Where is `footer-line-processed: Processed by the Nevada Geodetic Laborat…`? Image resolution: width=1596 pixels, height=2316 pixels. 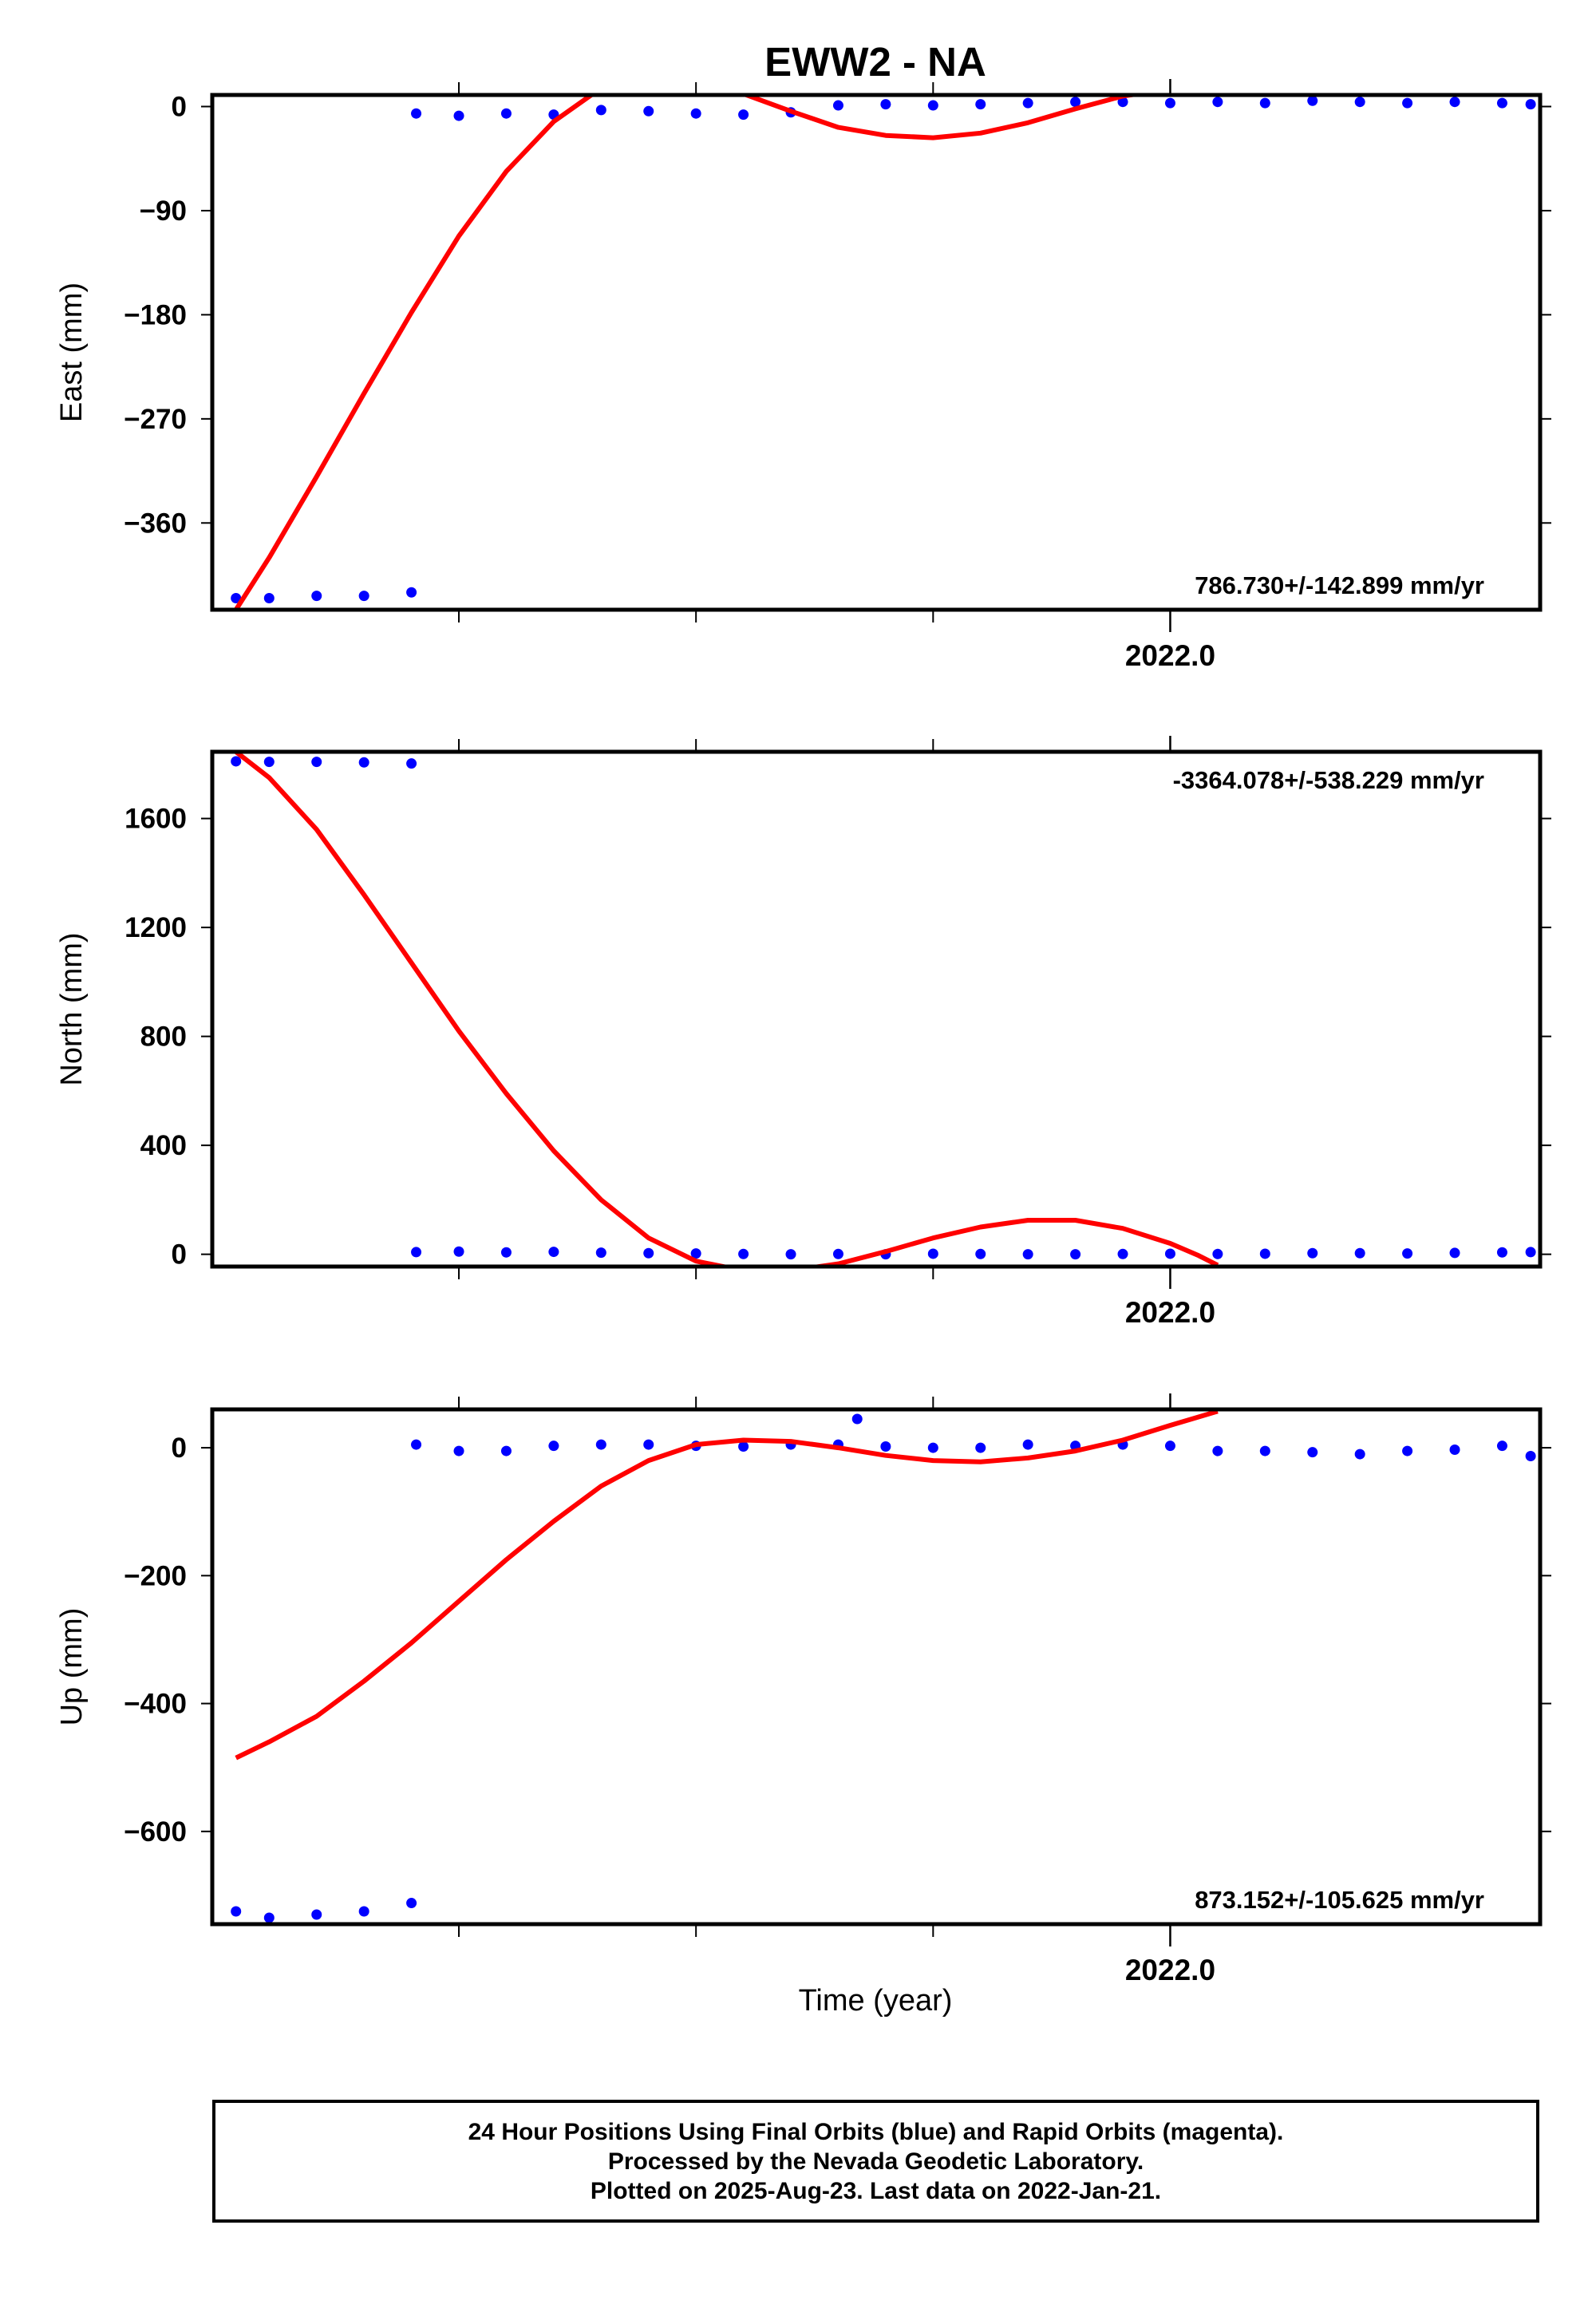 footer-line-processed: Processed by the Nevada Geodetic Laborat… is located at coordinates (875, 2161).